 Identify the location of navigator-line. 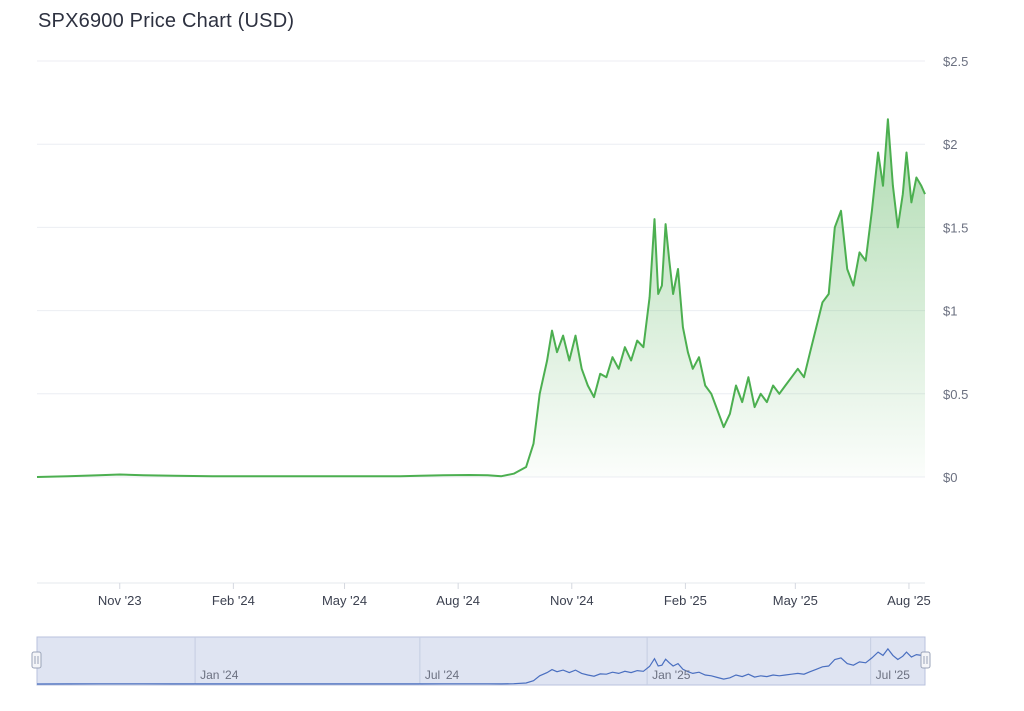
(481, 666).